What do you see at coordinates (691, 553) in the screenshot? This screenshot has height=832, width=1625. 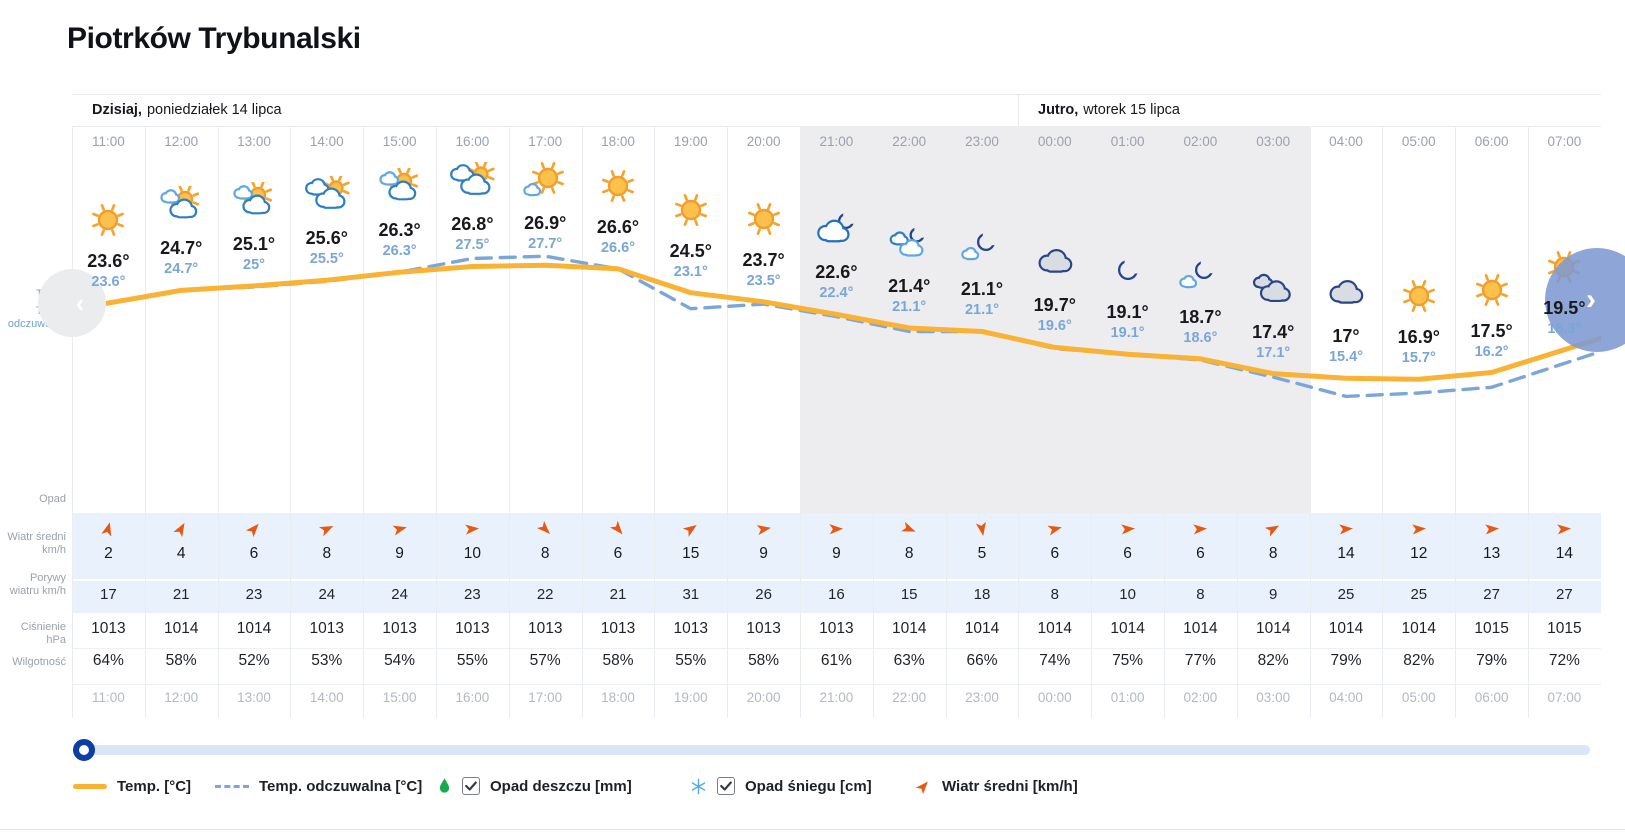 I see `wind-avg-value: 15` at bounding box center [691, 553].